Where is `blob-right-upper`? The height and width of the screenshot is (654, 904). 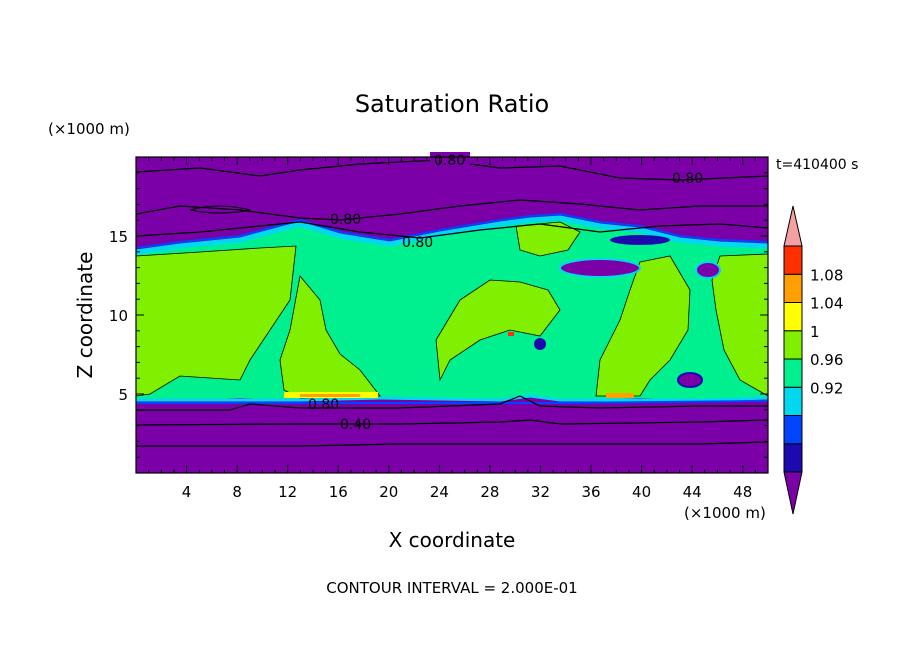
blob-right-upper is located at coordinates (548, 239).